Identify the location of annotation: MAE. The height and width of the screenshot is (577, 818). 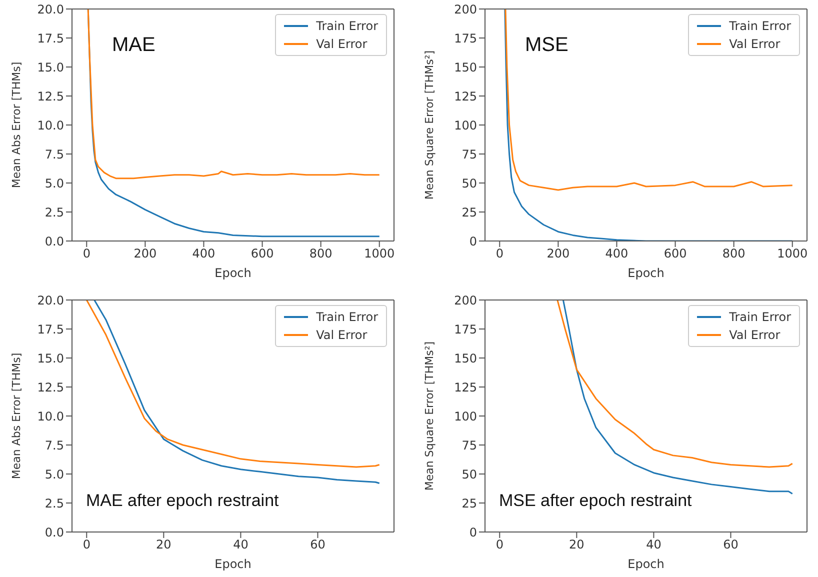
(134, 45).